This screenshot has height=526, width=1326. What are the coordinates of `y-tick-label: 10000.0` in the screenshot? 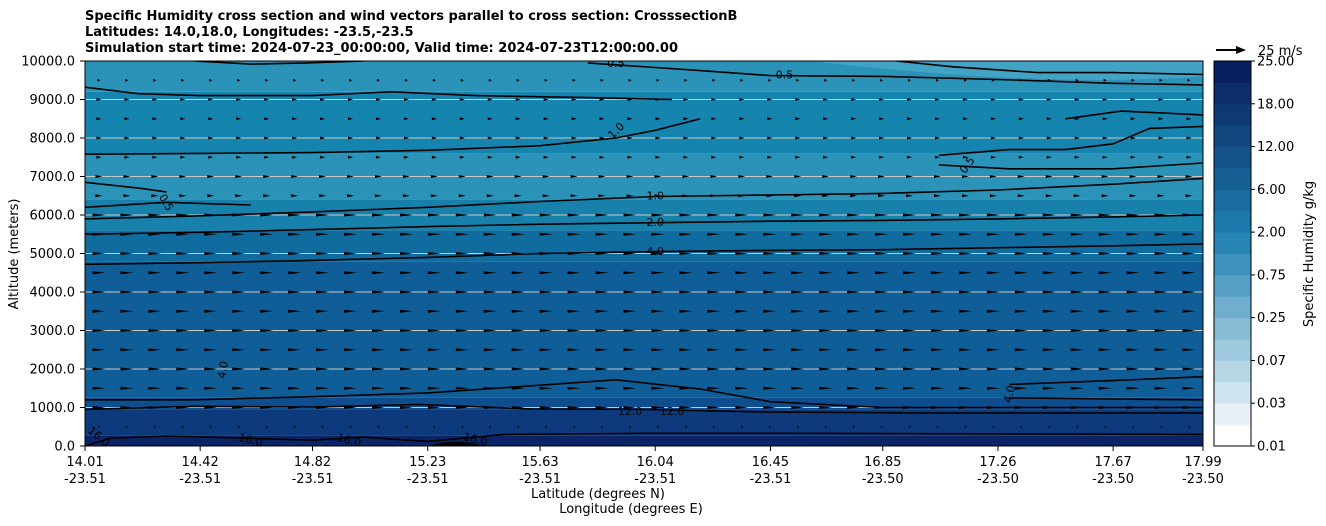 It's located at (48, 62).